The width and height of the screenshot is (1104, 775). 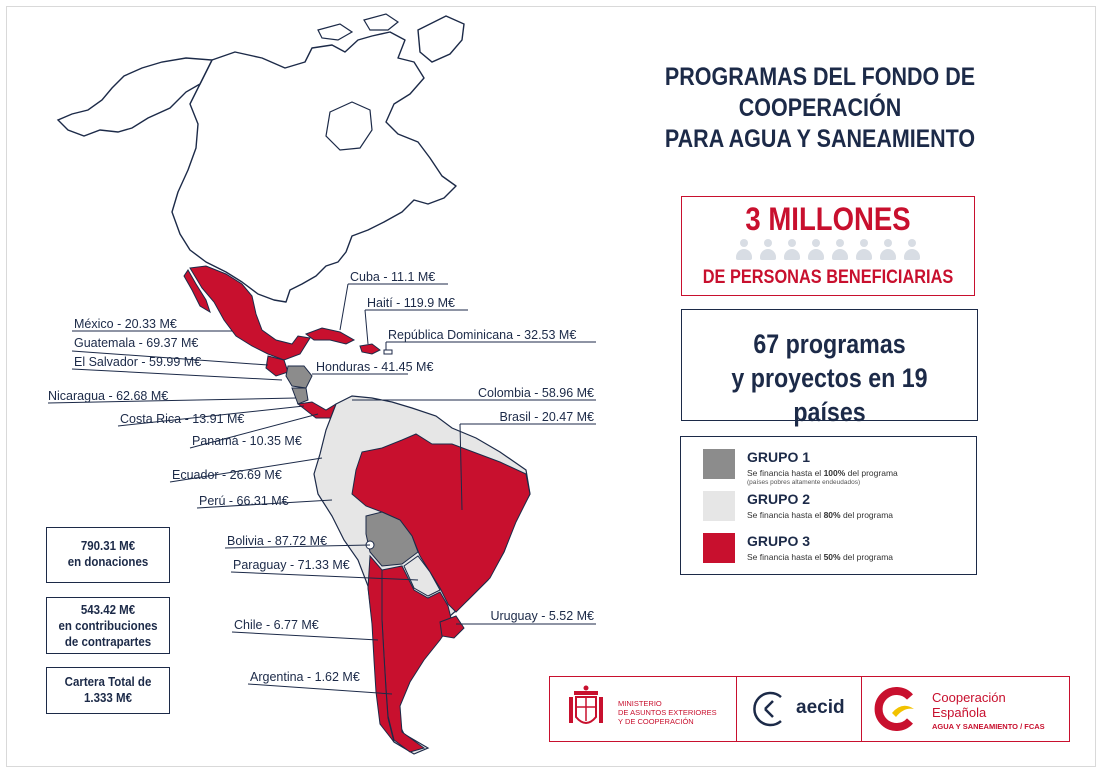 What do you see at coordinates (300, 396) in the screenshot?
I see `nicaragua-shape` at bounding box center [300, 396].